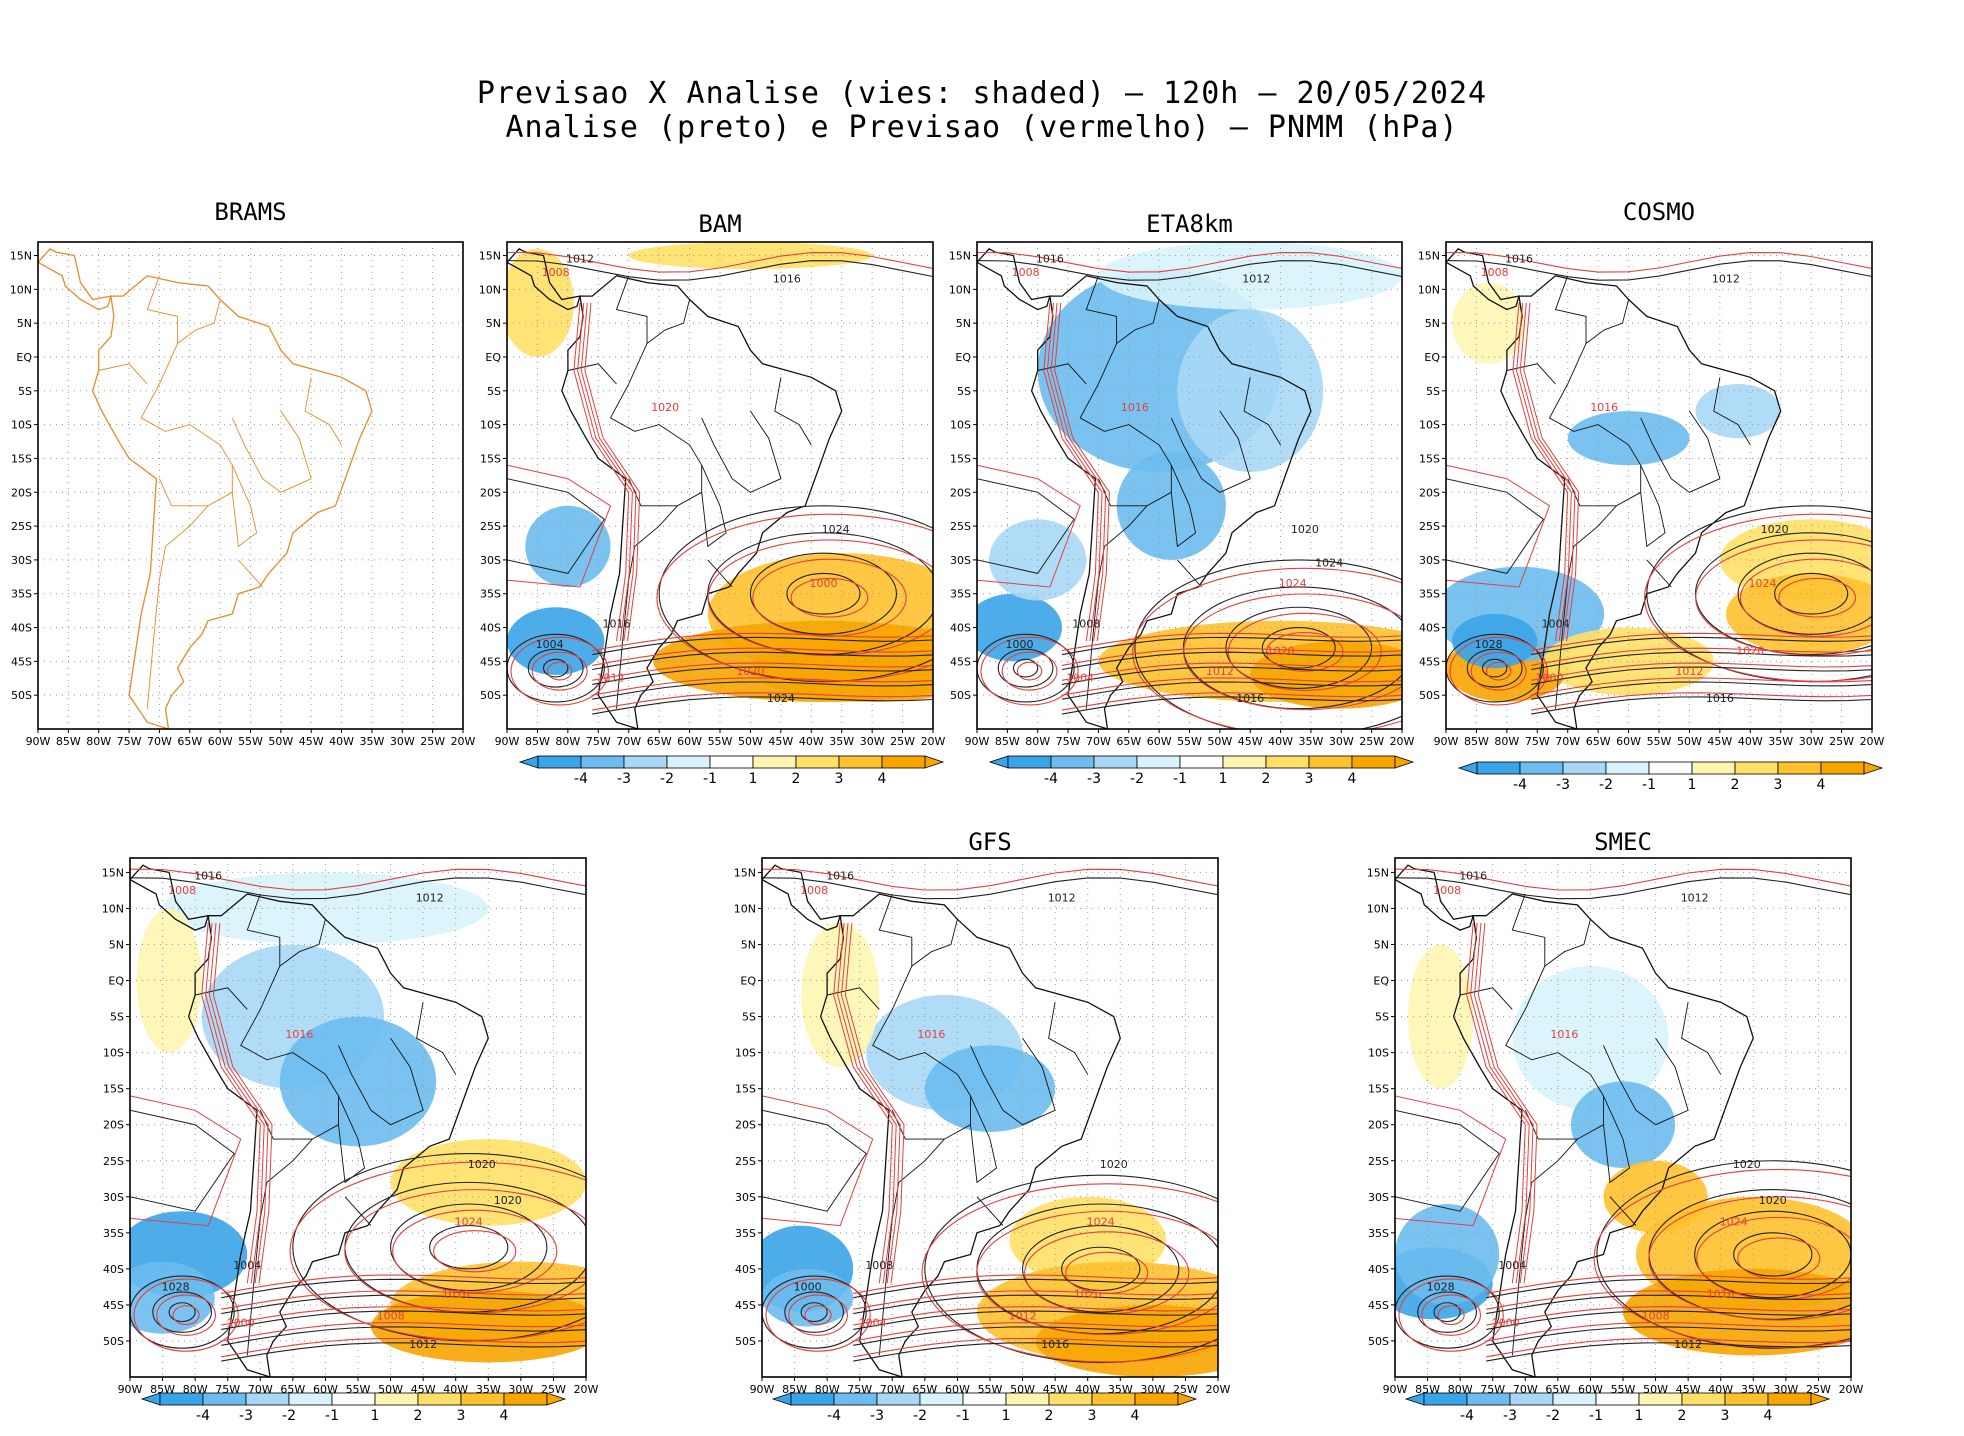  I want to click on lat-tick-label: 10S, so click(490, 425).